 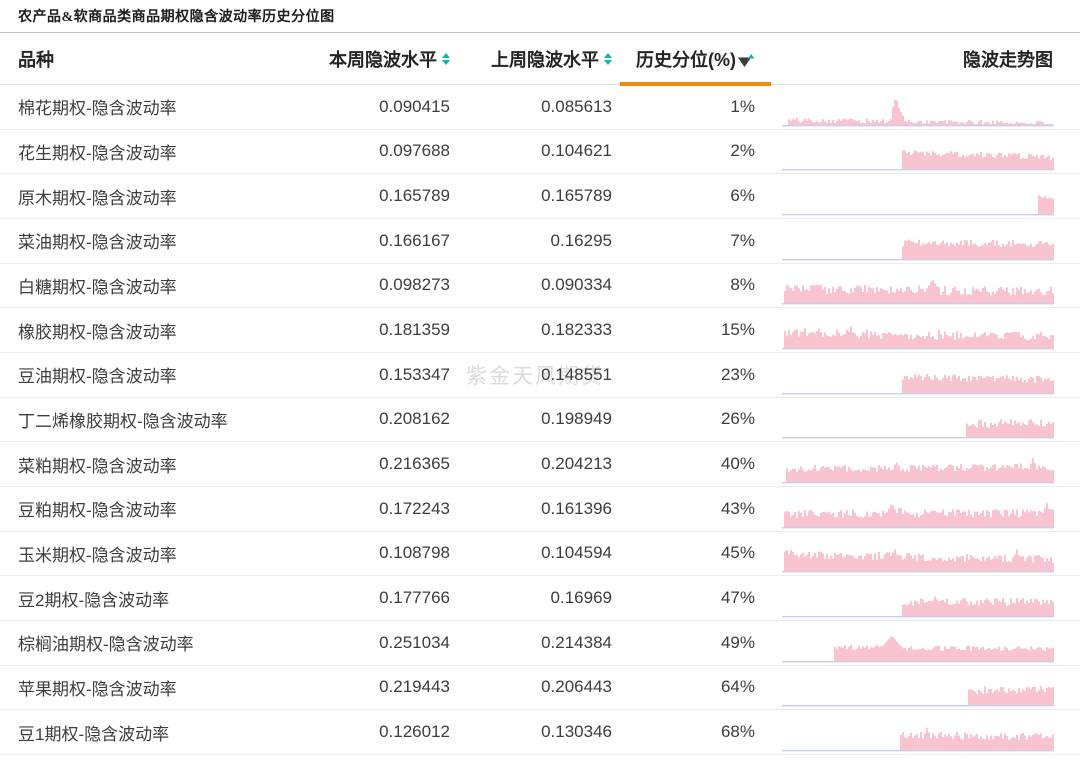 What do you see at coordinates (539, 464) in the screenshot?
I see `last-week-cell: 0.204213` at bounding box center [539, 464].